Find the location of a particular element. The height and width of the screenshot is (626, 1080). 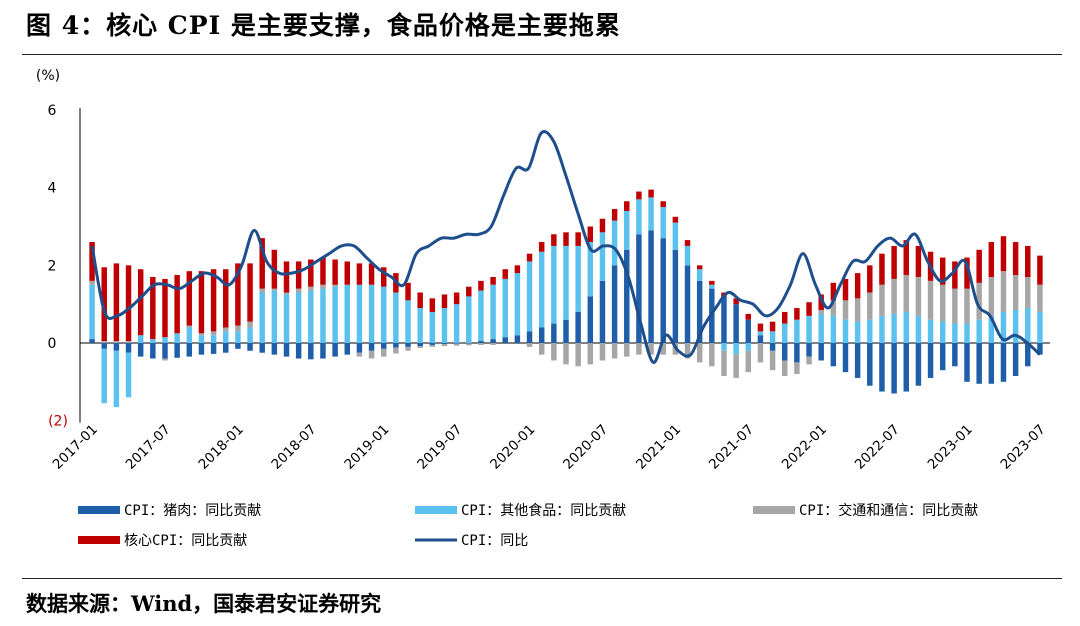

legend-label: 核心CPI：同比贡献 is located at coordinates (185, 541).